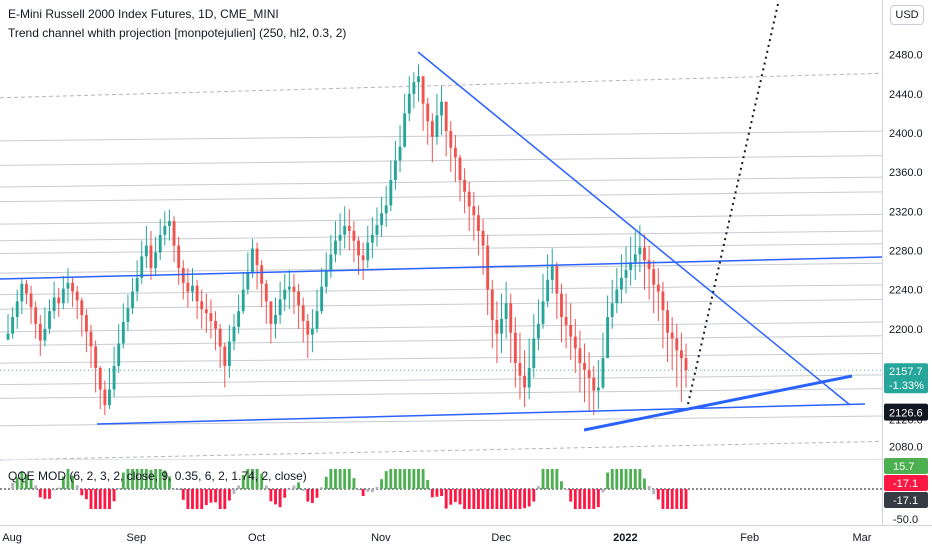  I want to click on qqe-badge-value: -17.1, so click(905, 501).